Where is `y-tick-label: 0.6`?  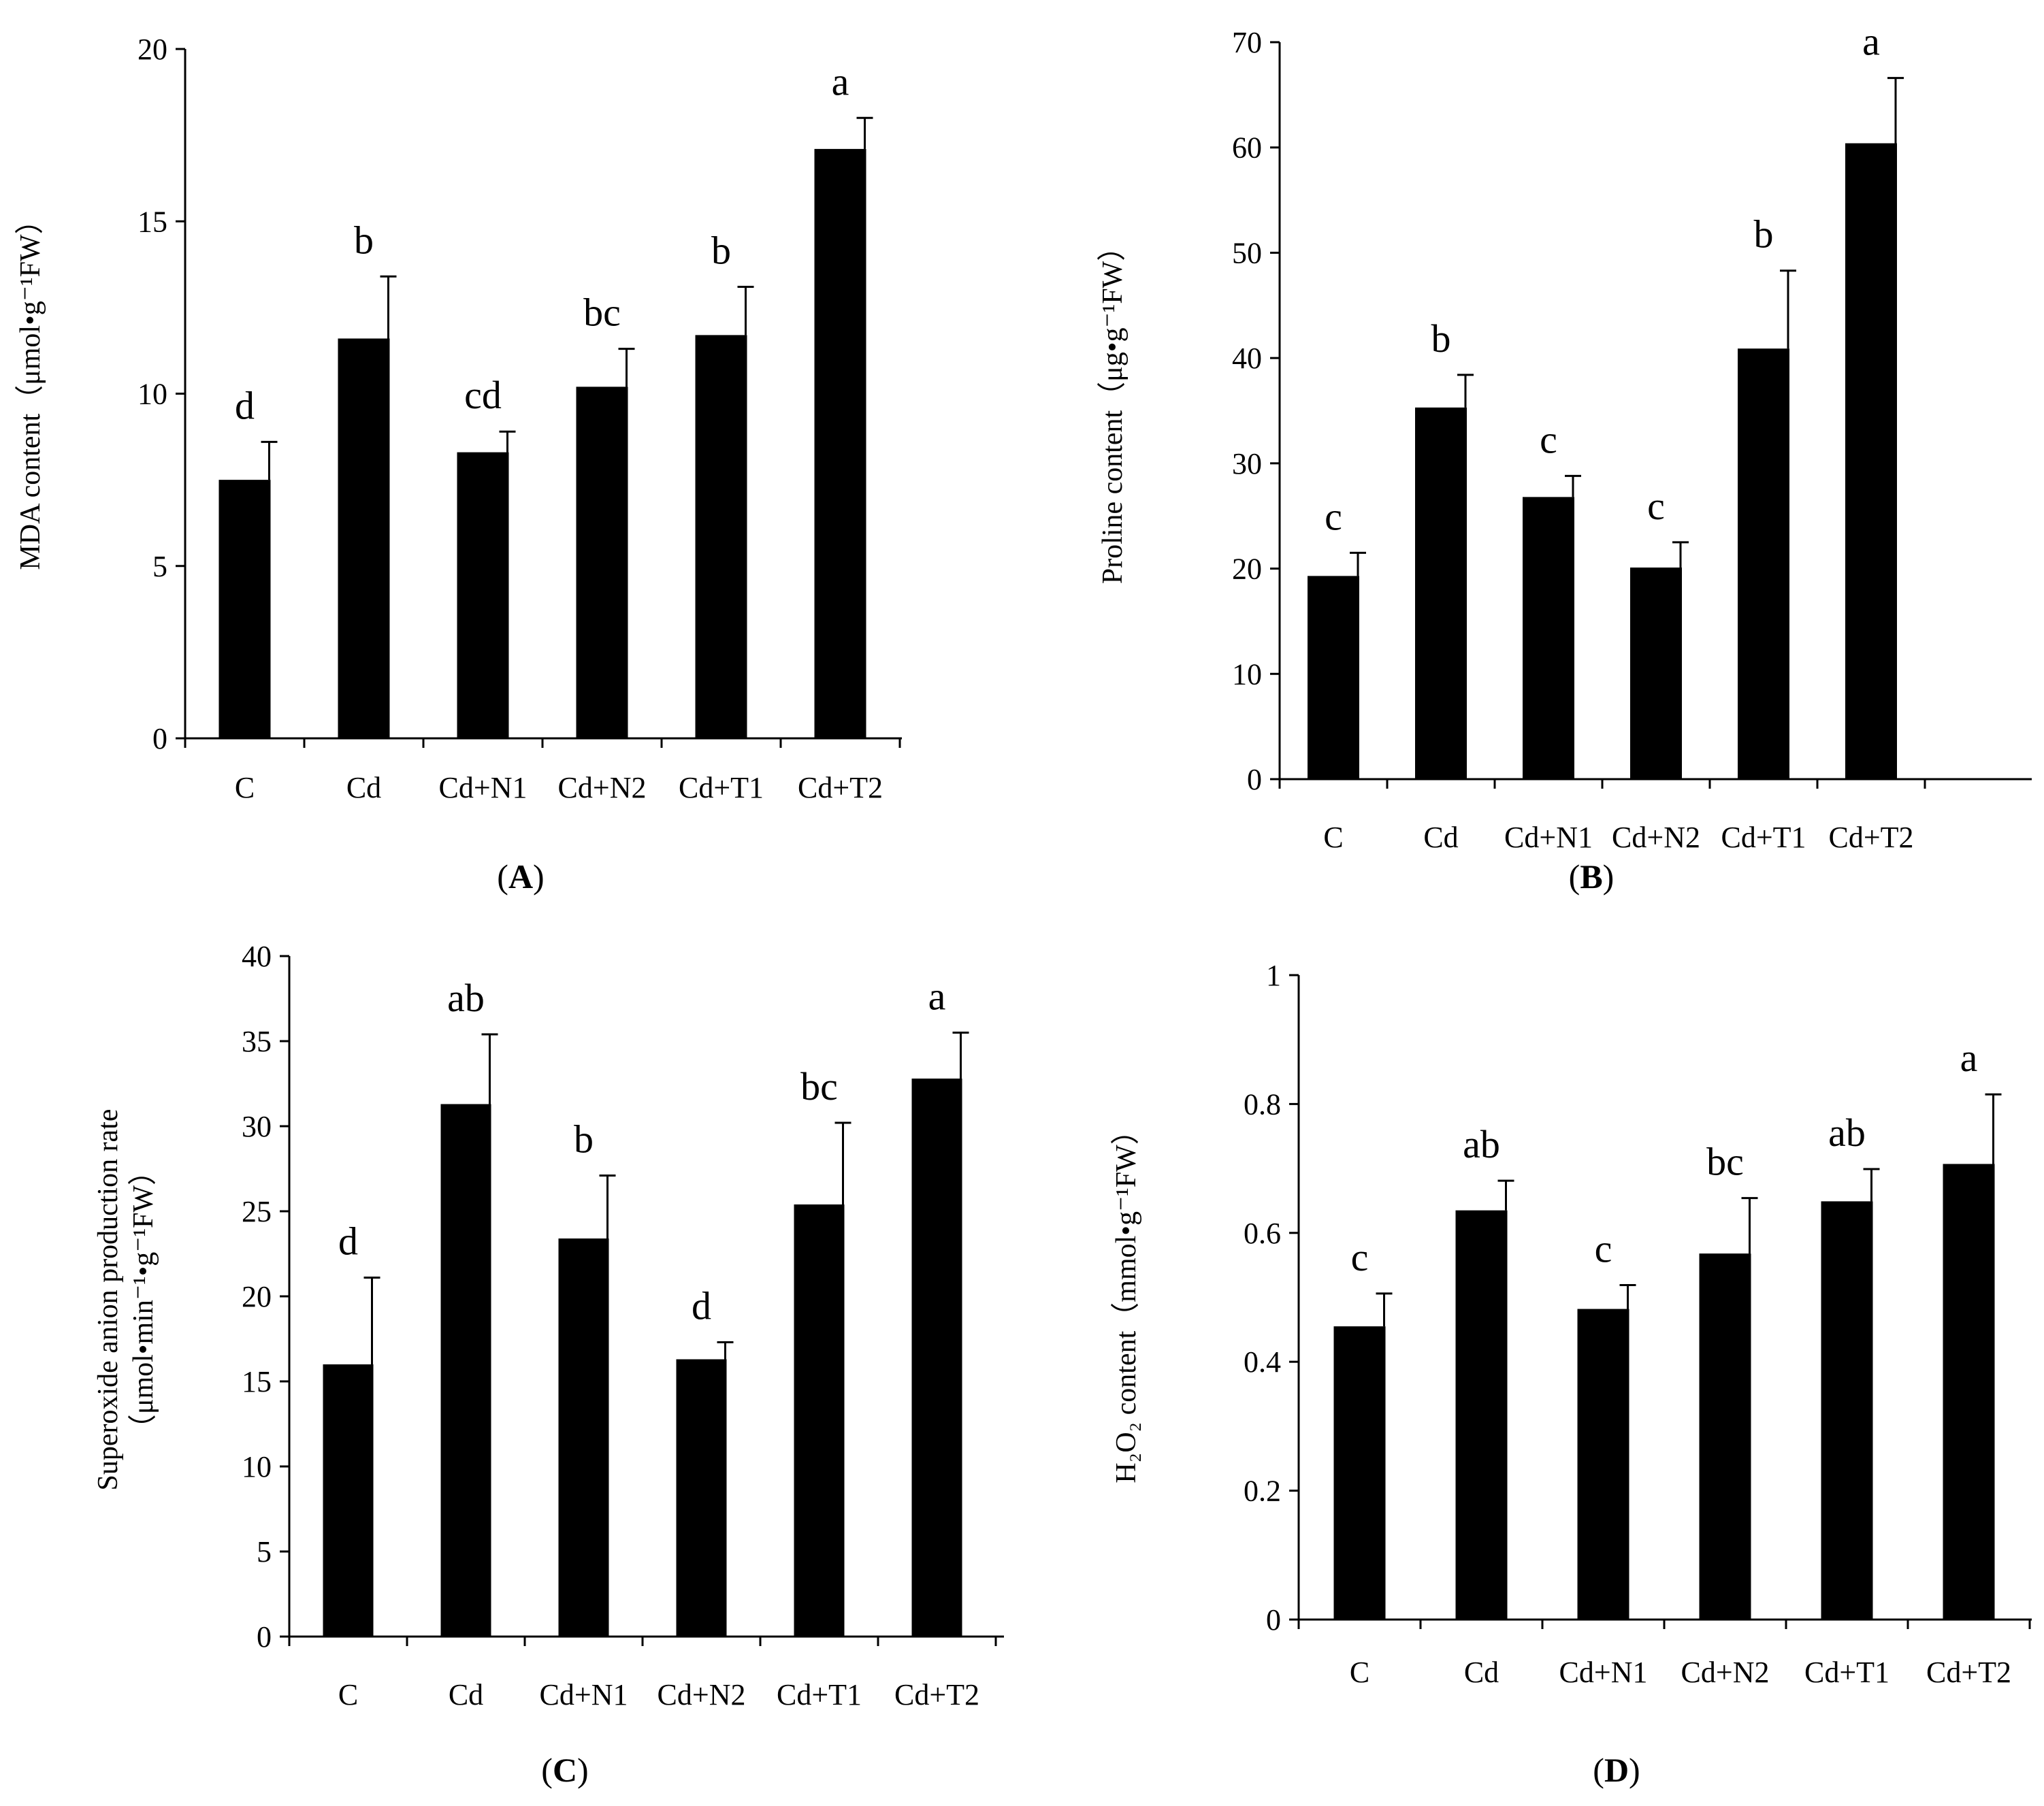
y-tick-label: 0.6 is located at coordinates (1263, 1233).